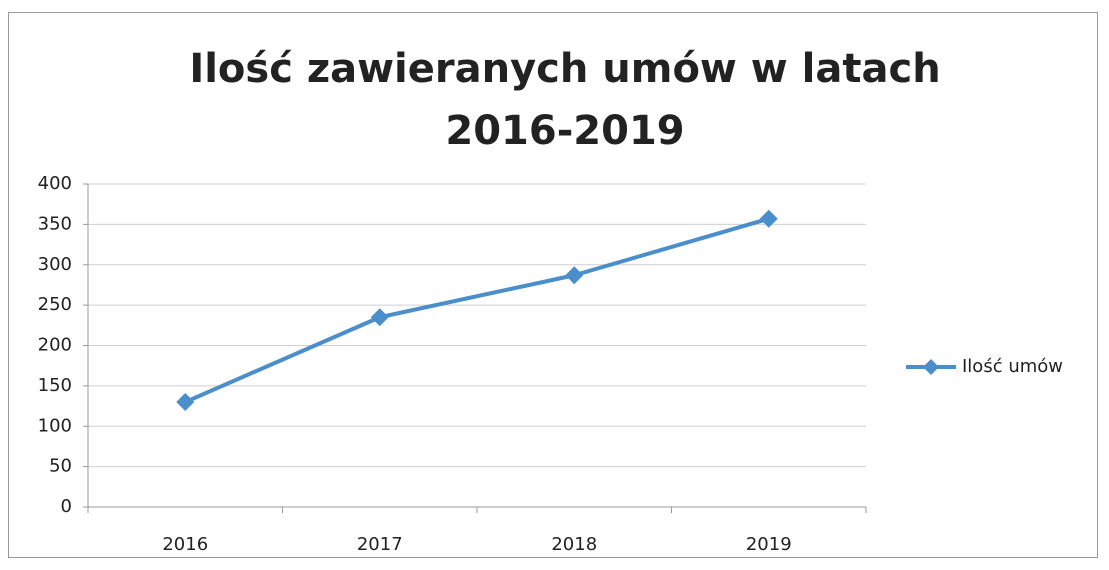 The image size is (1109, 570). I want to click on y-tick-label: 0, so click(66, 506).